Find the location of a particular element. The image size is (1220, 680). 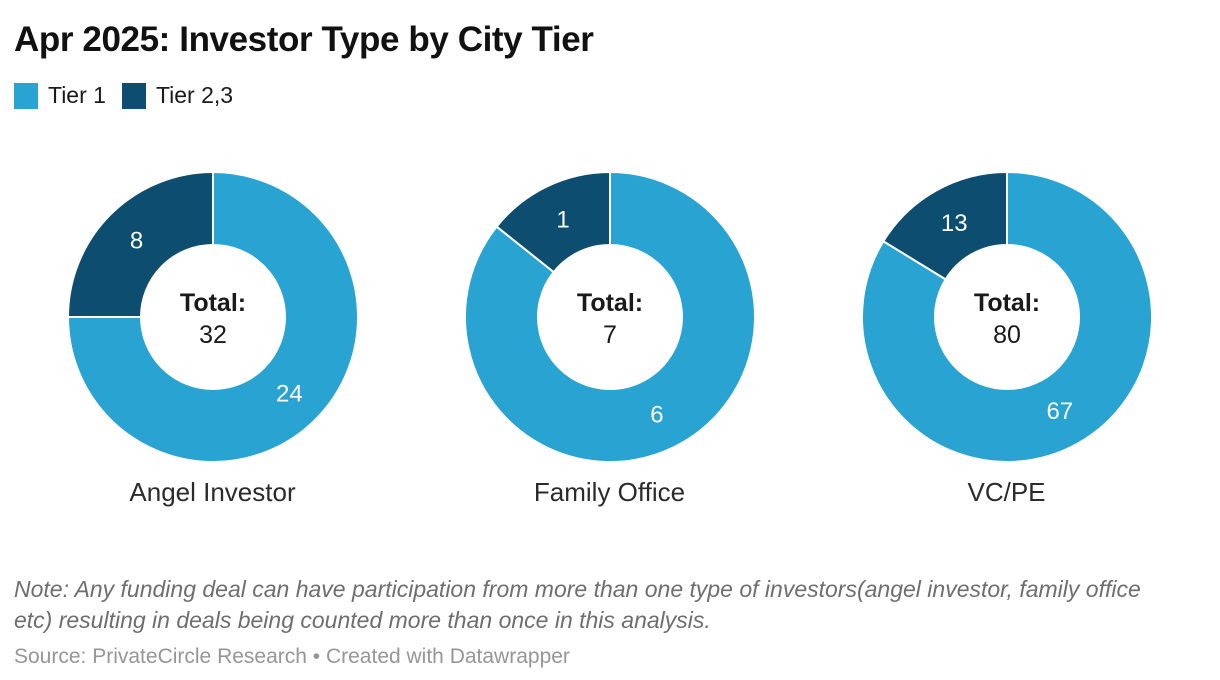

legend-item-tier-1: Tier 1 is located at coordinates (60, 95).